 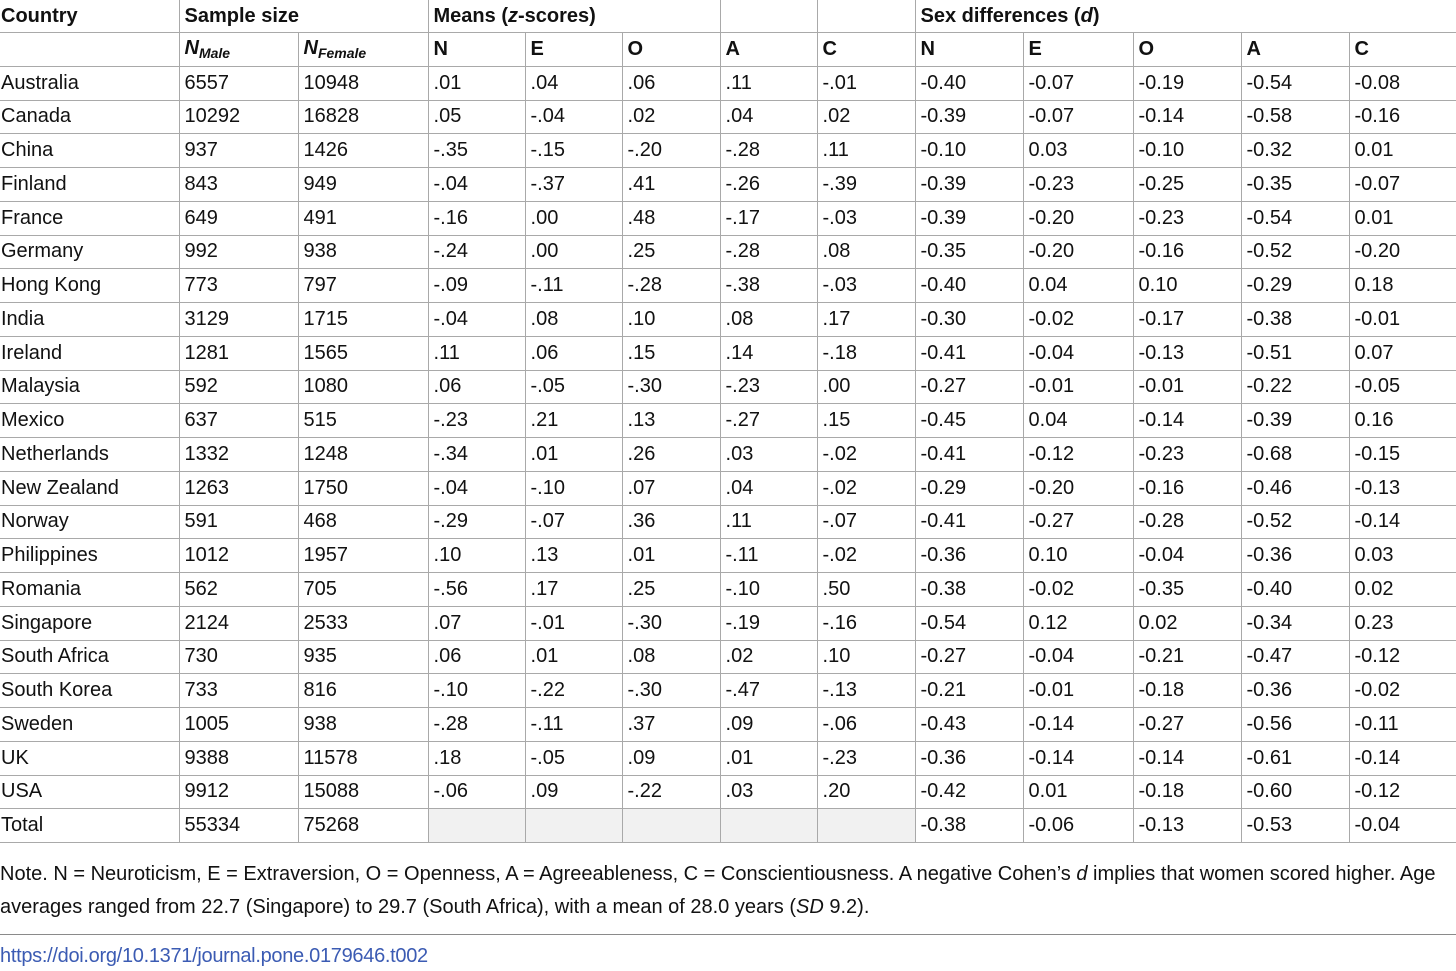 I want to click on header-mean-n: N, so click(x=476, y=49).